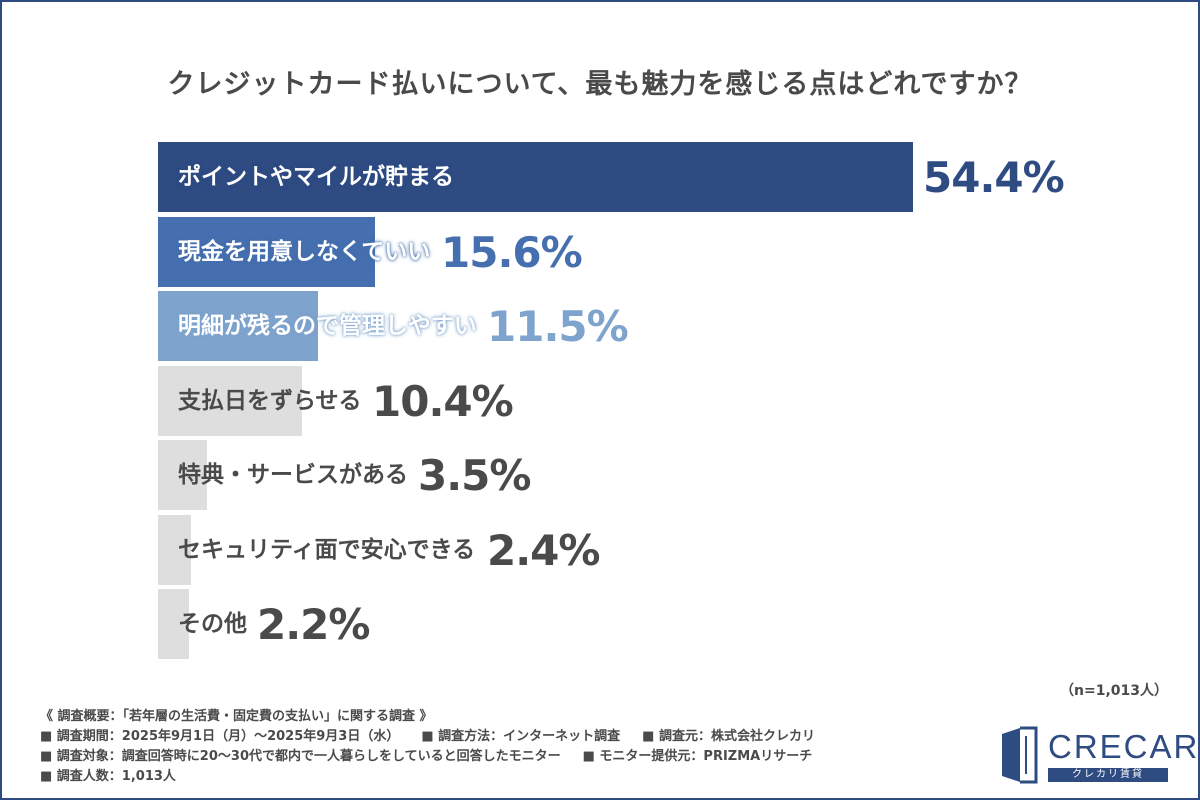  I want to click on survey-count: ■ 調査人数：1,013人, so click(108, 776).